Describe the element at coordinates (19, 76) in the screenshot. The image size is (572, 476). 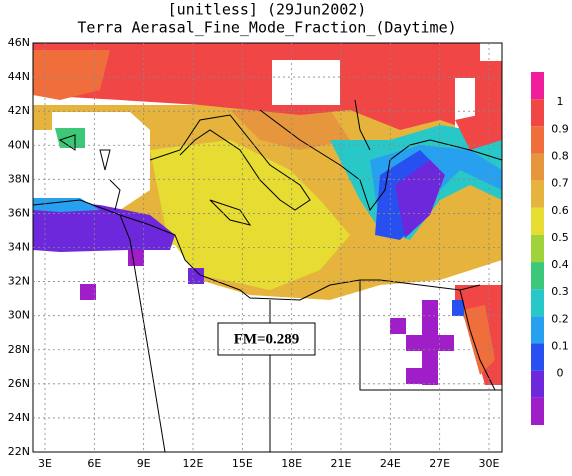
I see `lat-label: 44N` at that location.